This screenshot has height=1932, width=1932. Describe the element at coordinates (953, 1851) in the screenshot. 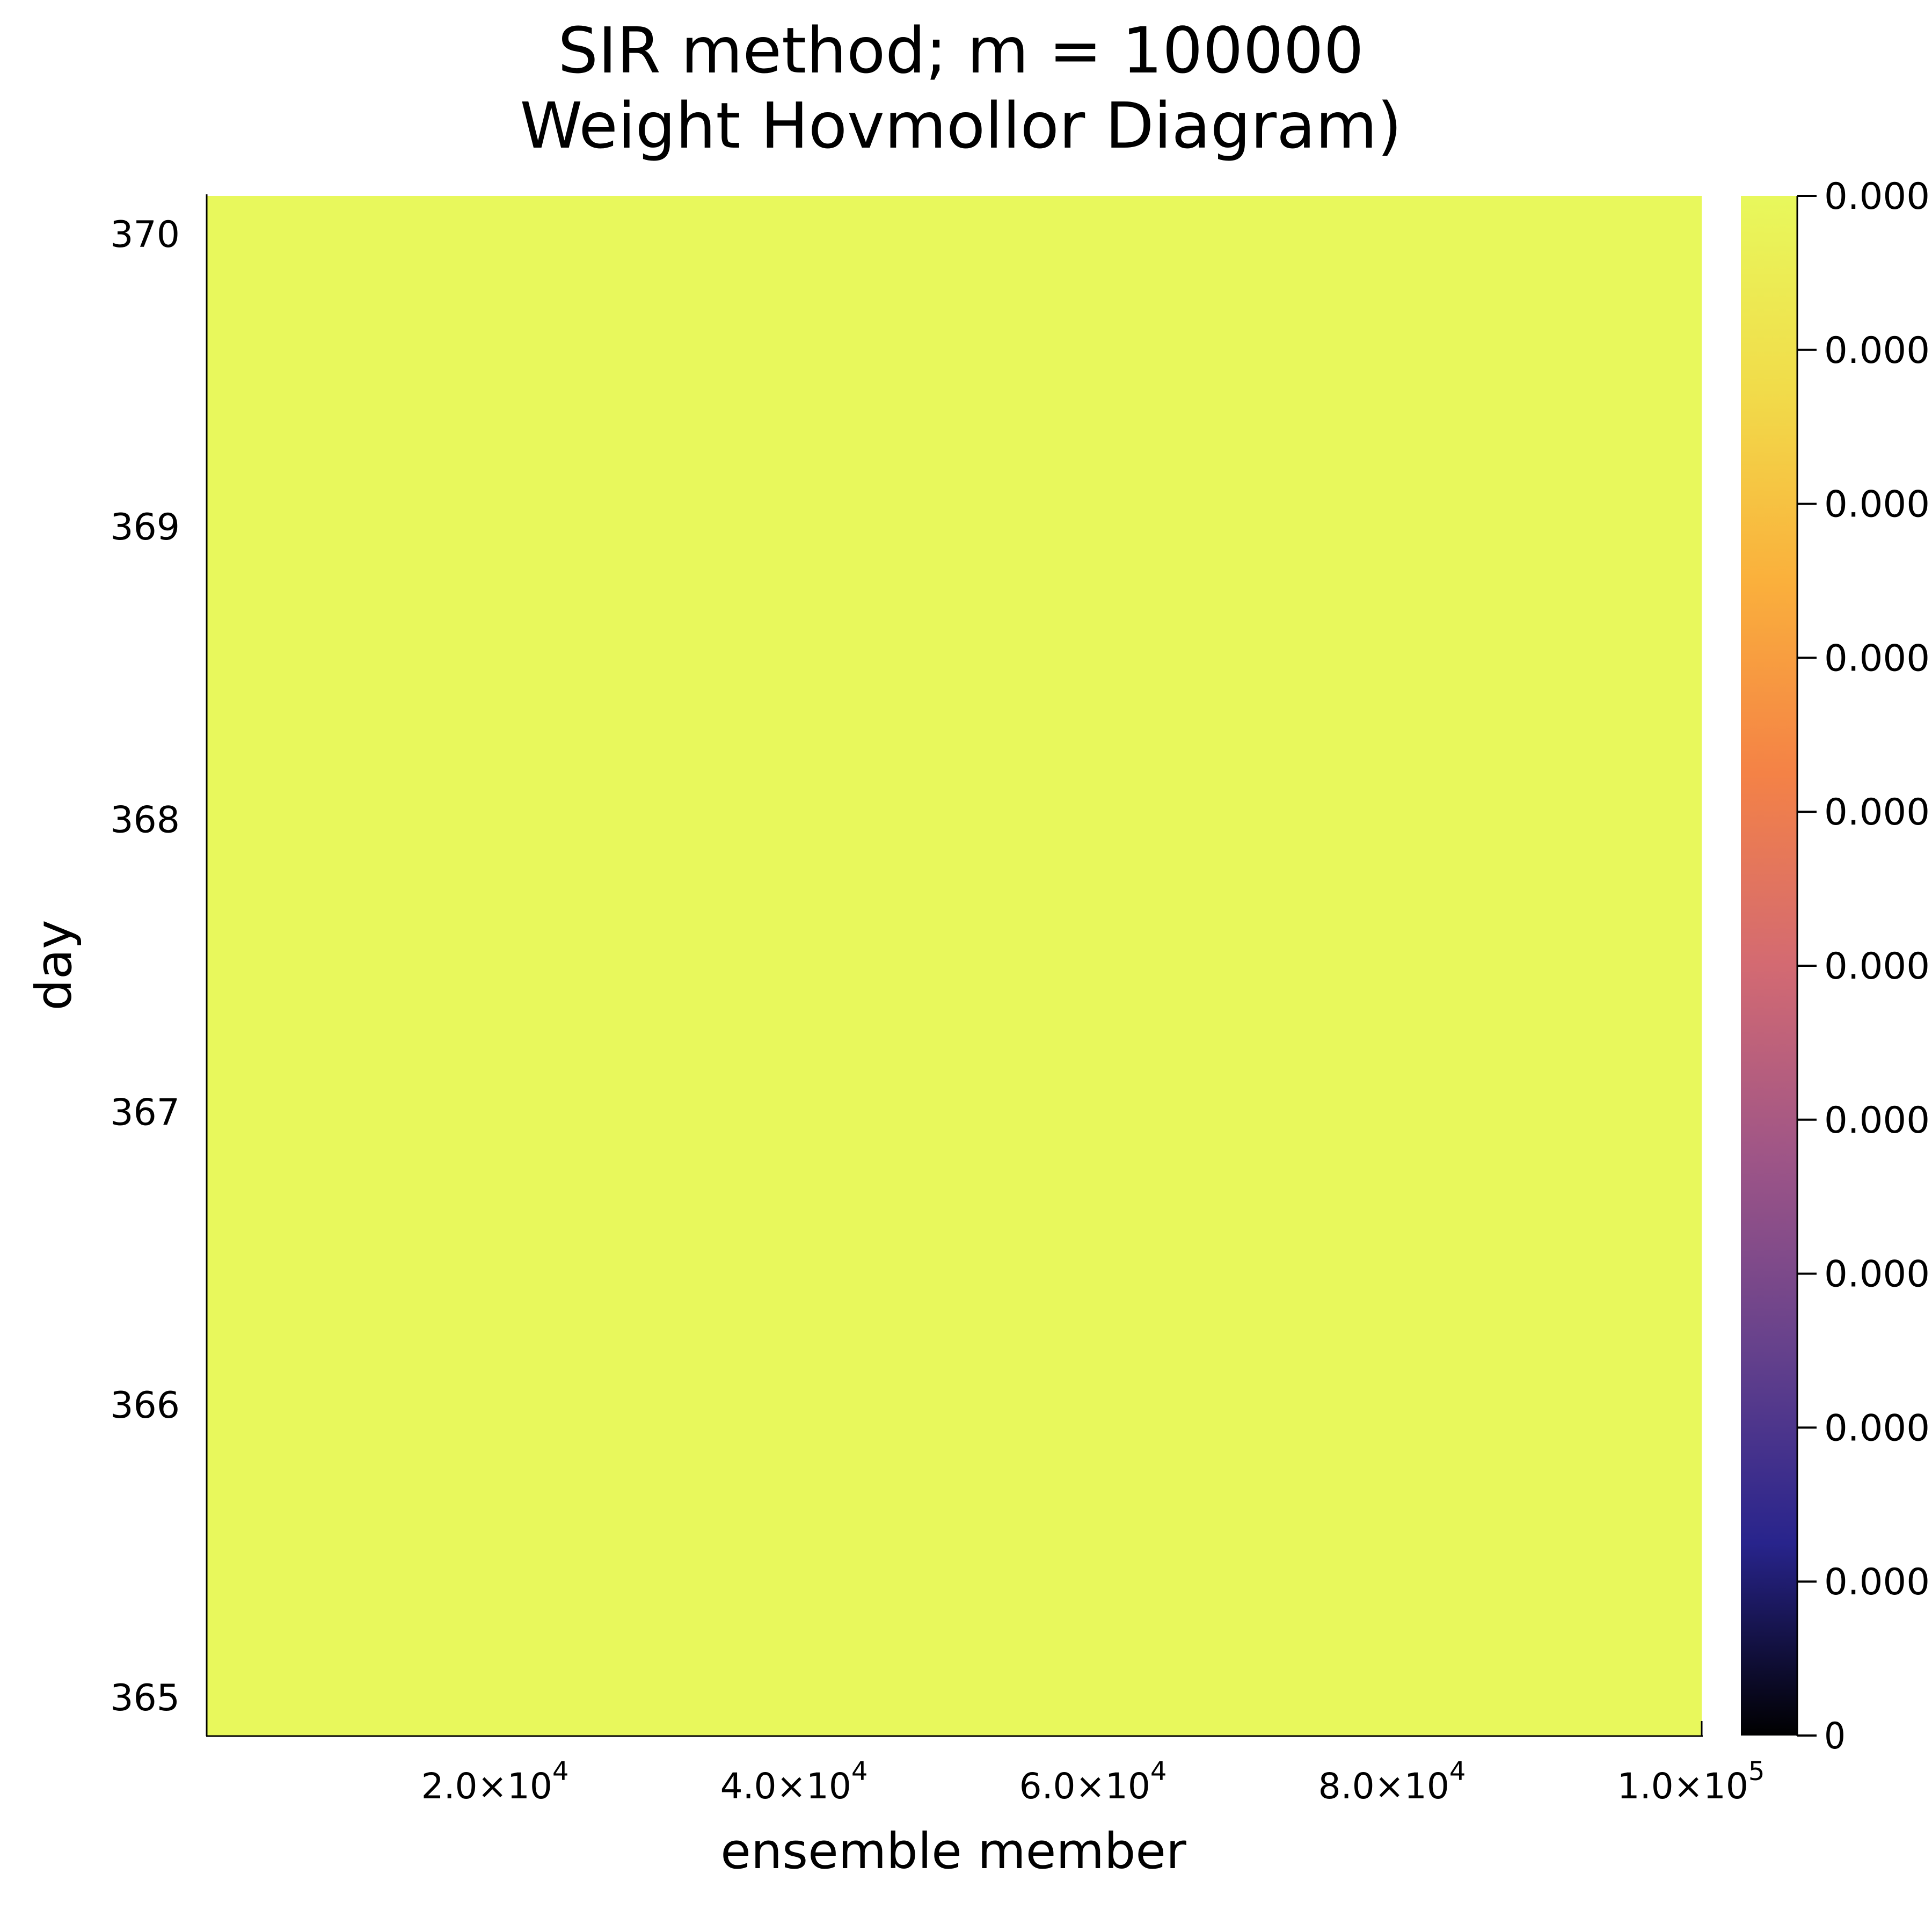

I see `x-axis-label: ensemble member` at that location.